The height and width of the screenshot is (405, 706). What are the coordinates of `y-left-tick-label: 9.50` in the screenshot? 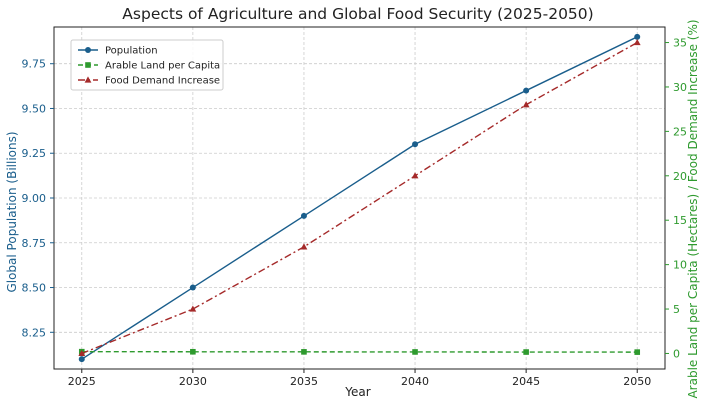 It's located at (34, 108).